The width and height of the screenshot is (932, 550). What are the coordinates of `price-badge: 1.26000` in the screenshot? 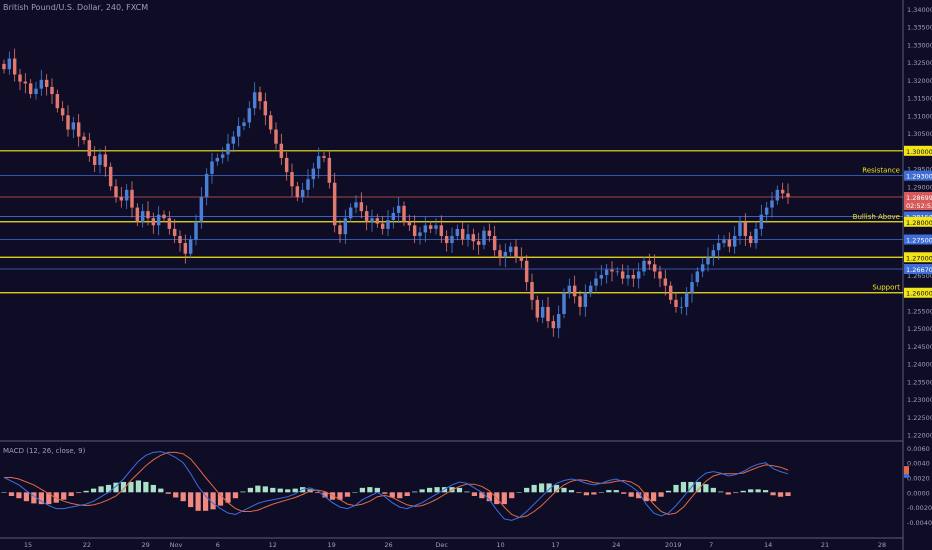 It's located at (918, 292).